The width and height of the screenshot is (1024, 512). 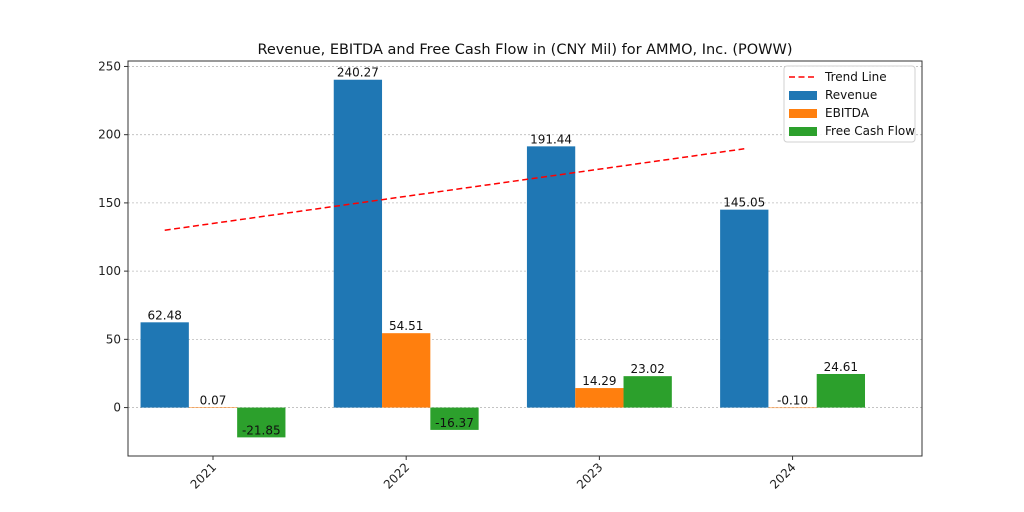 What do you see at coordinates (261, 422) in the screenshot?
I see `bar-free-cash-flow-2021` at bounding box center [261, 422].